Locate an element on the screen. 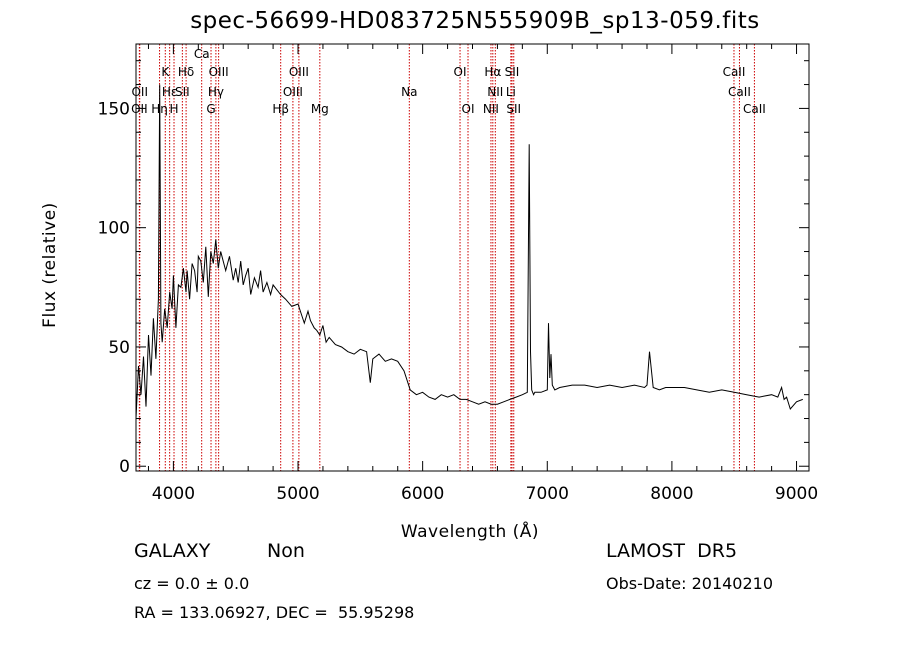 The height and width of the screenshot is (649, 900). y-tick-label: 100 is located at coordinates (114, 229).